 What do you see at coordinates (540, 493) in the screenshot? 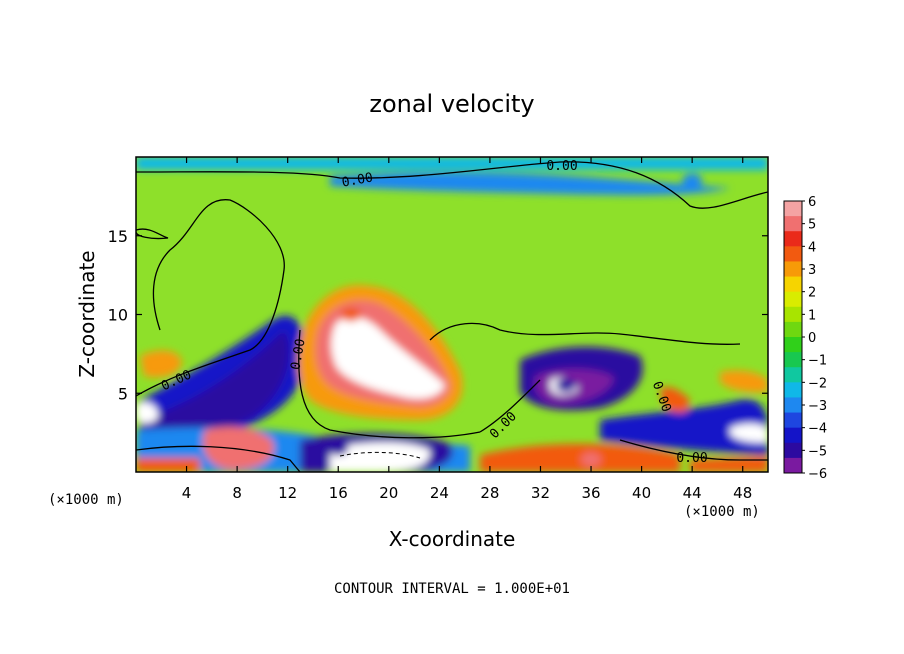
I see `x-tick-label: 32` at bounding box center [540, 493].